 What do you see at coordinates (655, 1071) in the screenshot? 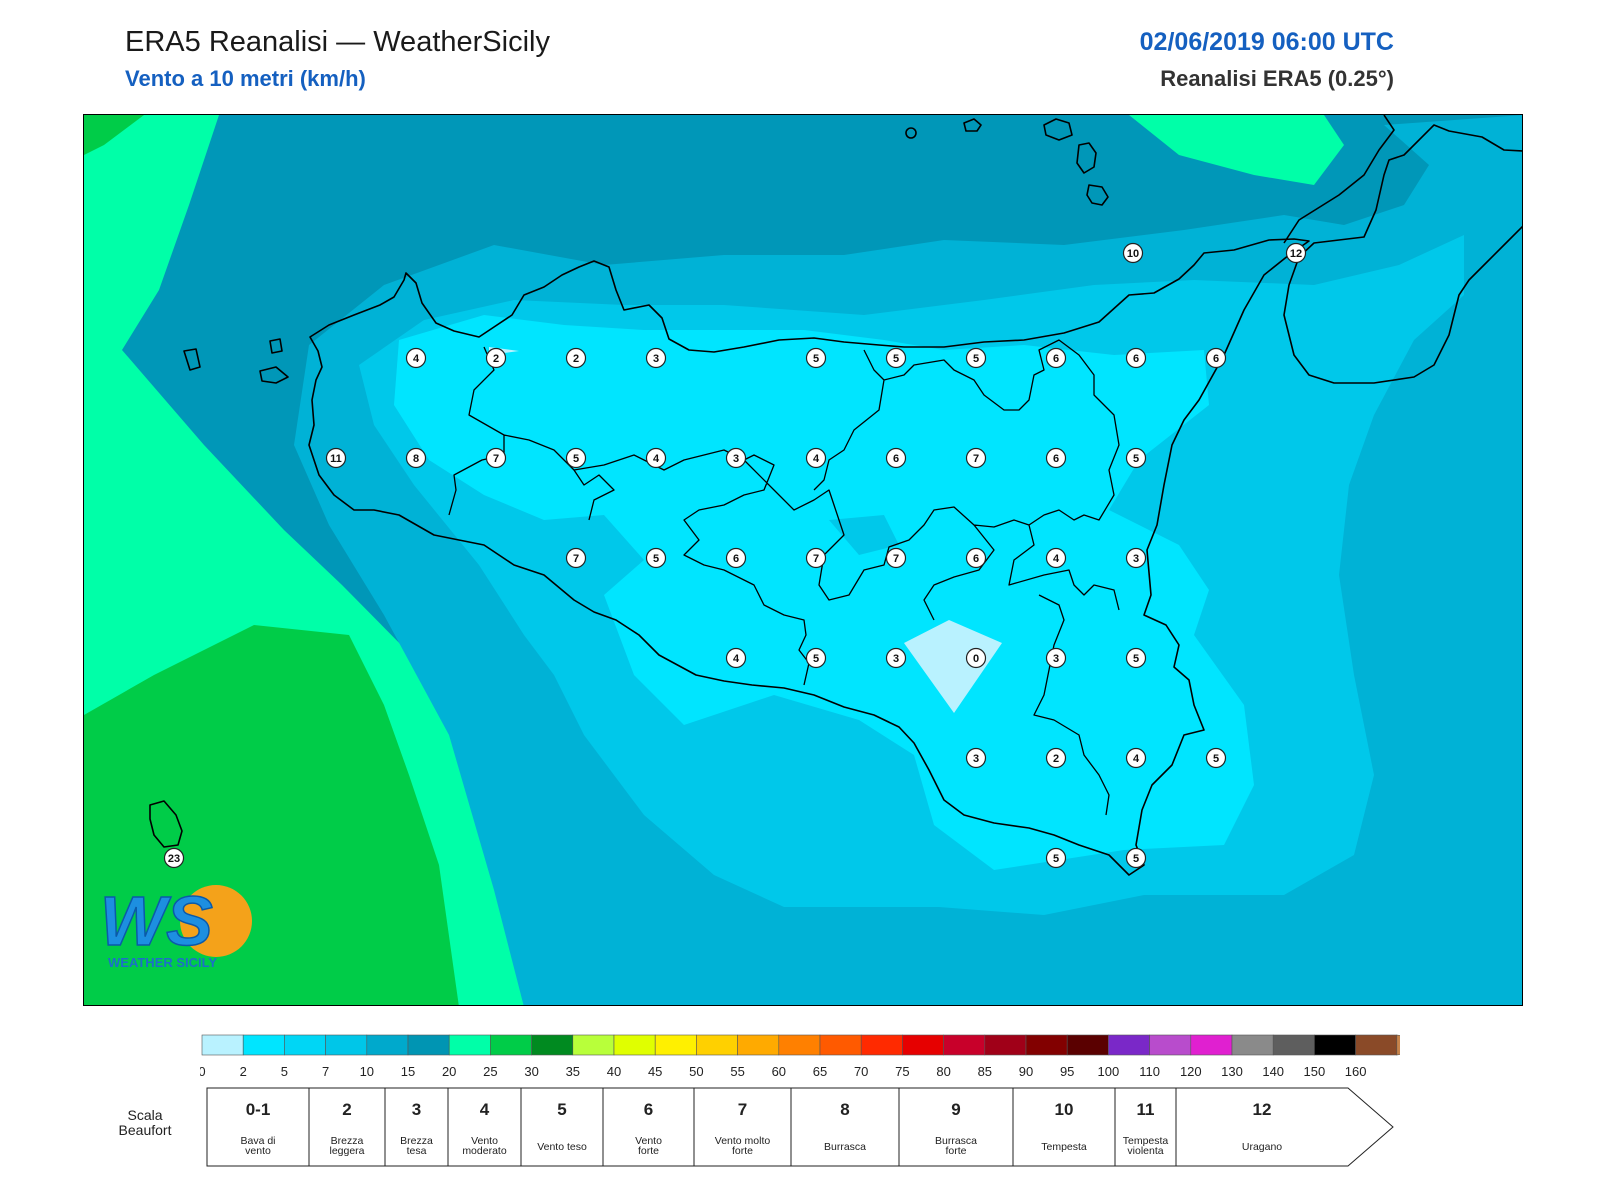
I see `colorbar-tick-label: 45` at bounding box center [655, 1071].